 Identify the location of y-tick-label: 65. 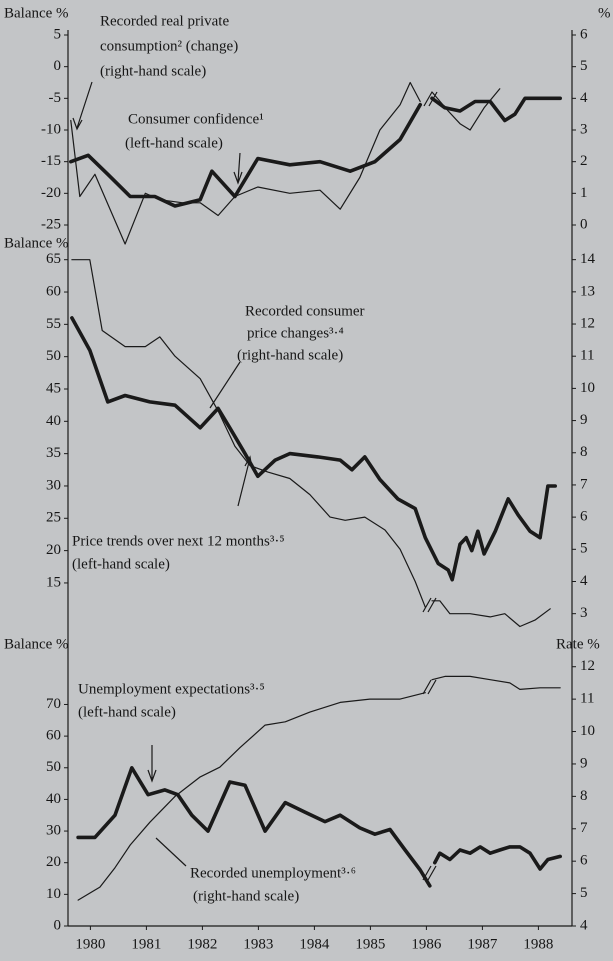
(53, 259).